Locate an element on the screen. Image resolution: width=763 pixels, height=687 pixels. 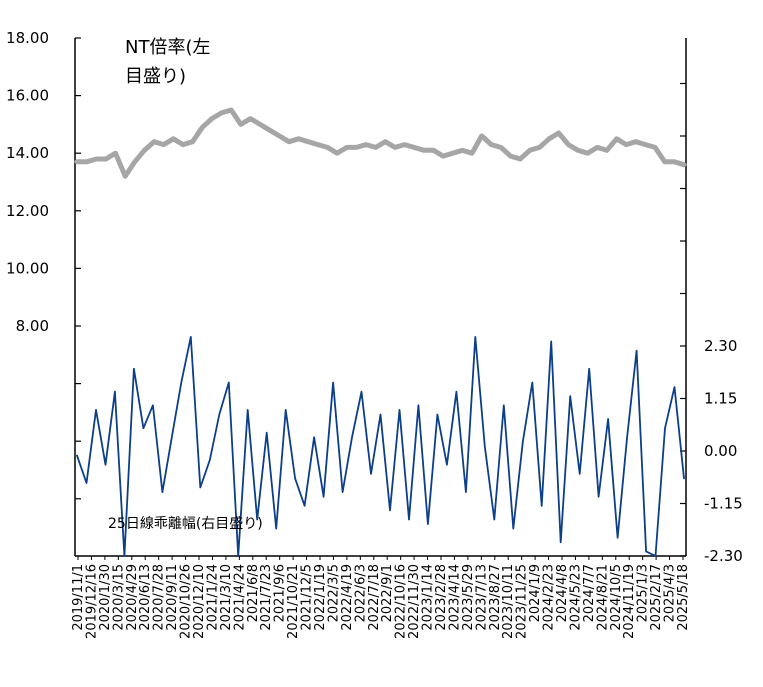
x-tick-label: 2020/12/10 is located at coordinates (199, 601).